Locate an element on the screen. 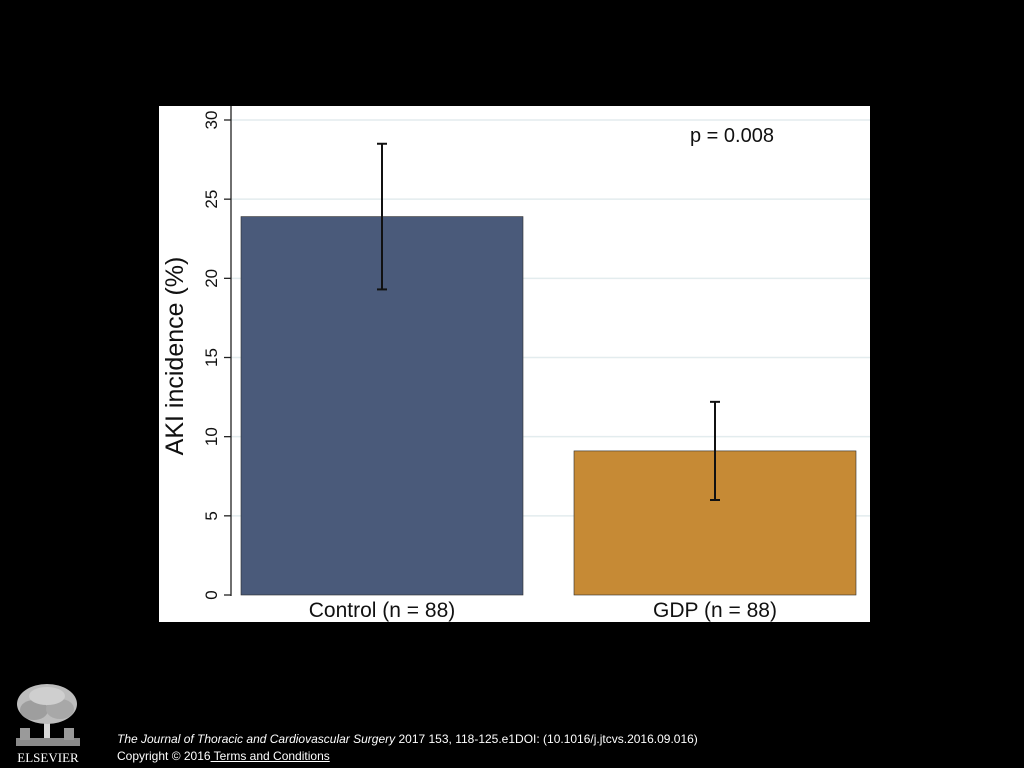 The width and height of the screenshot is (1024, 768). copyright-text: Copyright © 2016 is located at coordinates (164, 756).